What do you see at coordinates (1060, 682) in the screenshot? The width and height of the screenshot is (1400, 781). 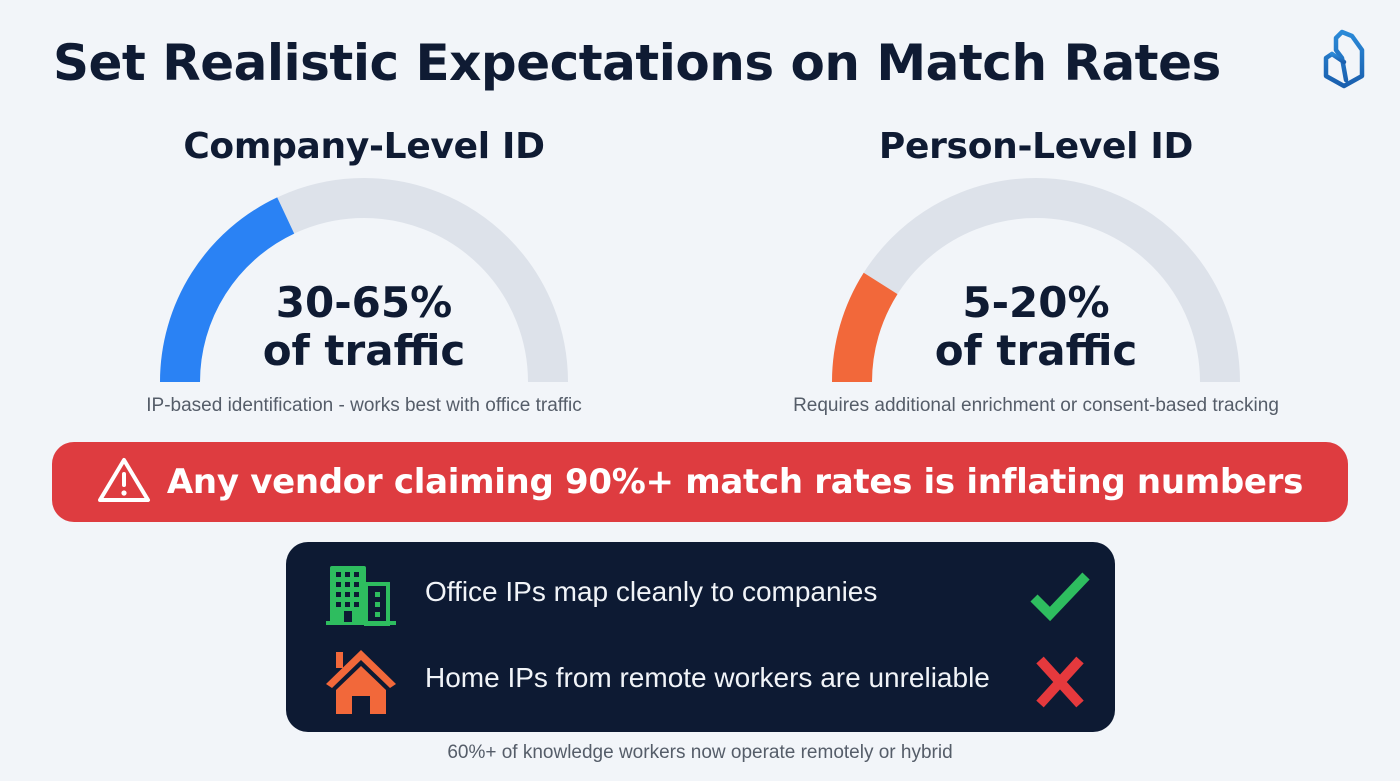 I see `x-mark-icon` at bounding box center [1060, 682].